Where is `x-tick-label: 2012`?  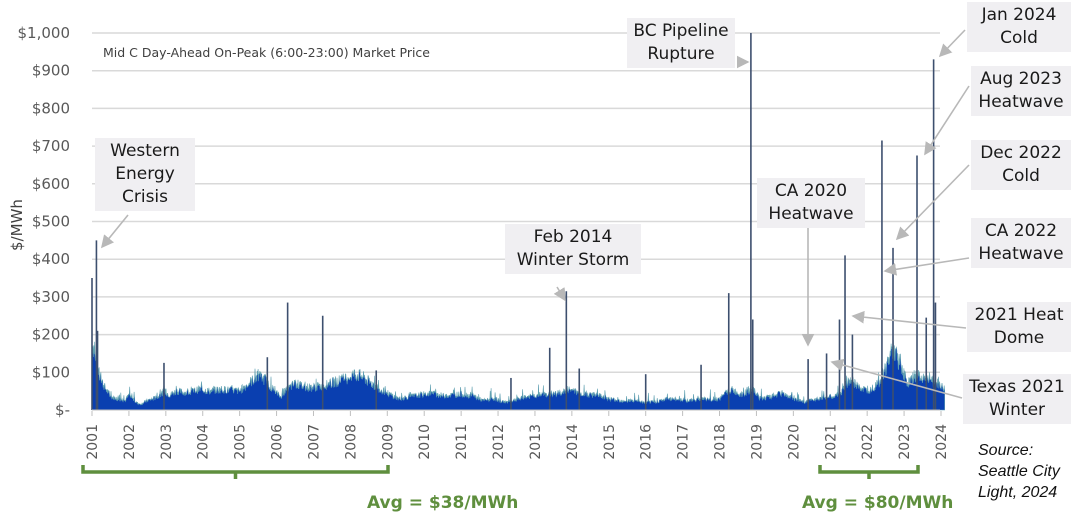 x-tick-label: 2012 is located at coordinates (499, 442).